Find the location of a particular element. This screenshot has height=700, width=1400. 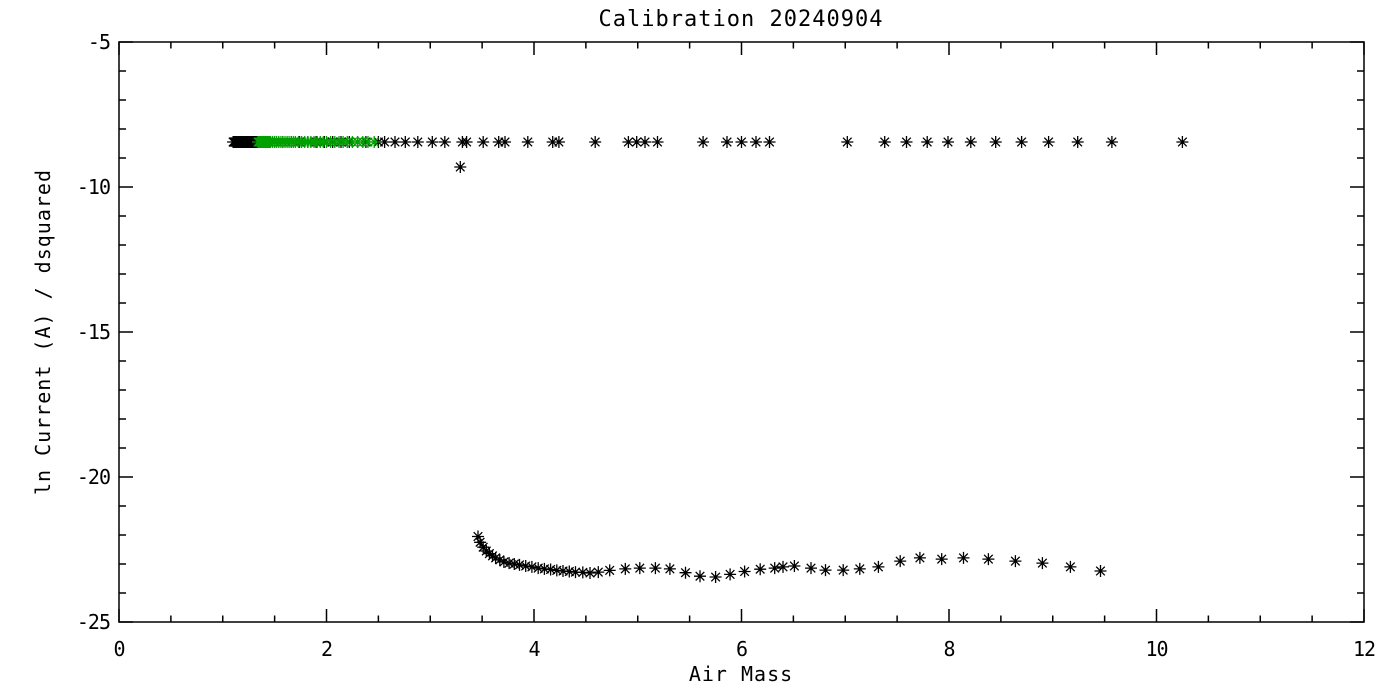

y-tick-label: -10 is located at coordinates (93, 187).